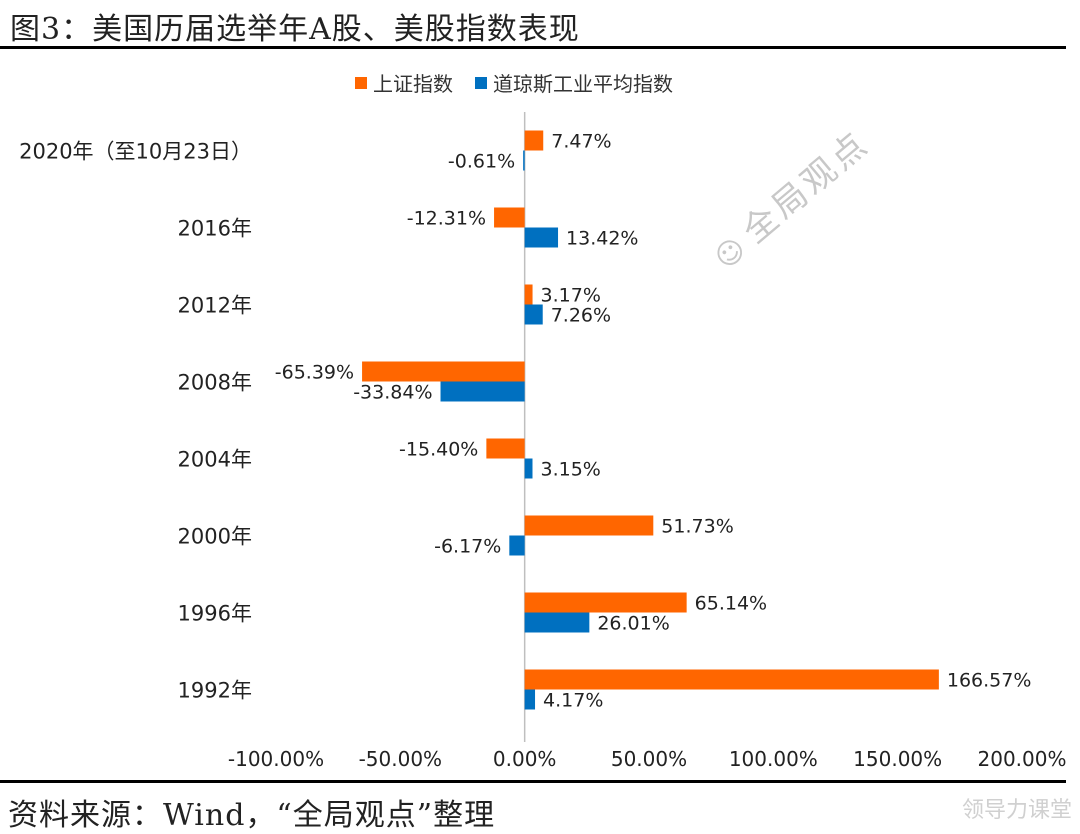 The width and height of the screenshot is (1080, 834). I want to click on source-note: 资料来源：Wind，“全局观点”整理, so click(252, 815).